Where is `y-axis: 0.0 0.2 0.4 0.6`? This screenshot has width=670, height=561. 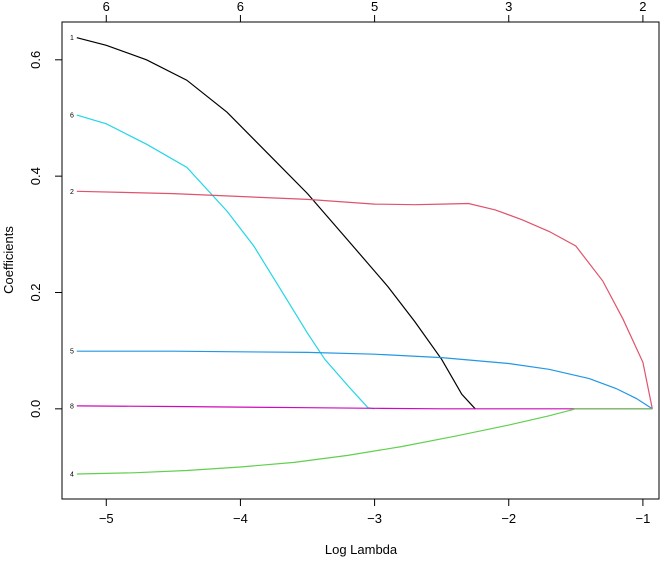
y-axis: 0.0 0.2 0.4 0.6 is located at coordinates (45, 234).